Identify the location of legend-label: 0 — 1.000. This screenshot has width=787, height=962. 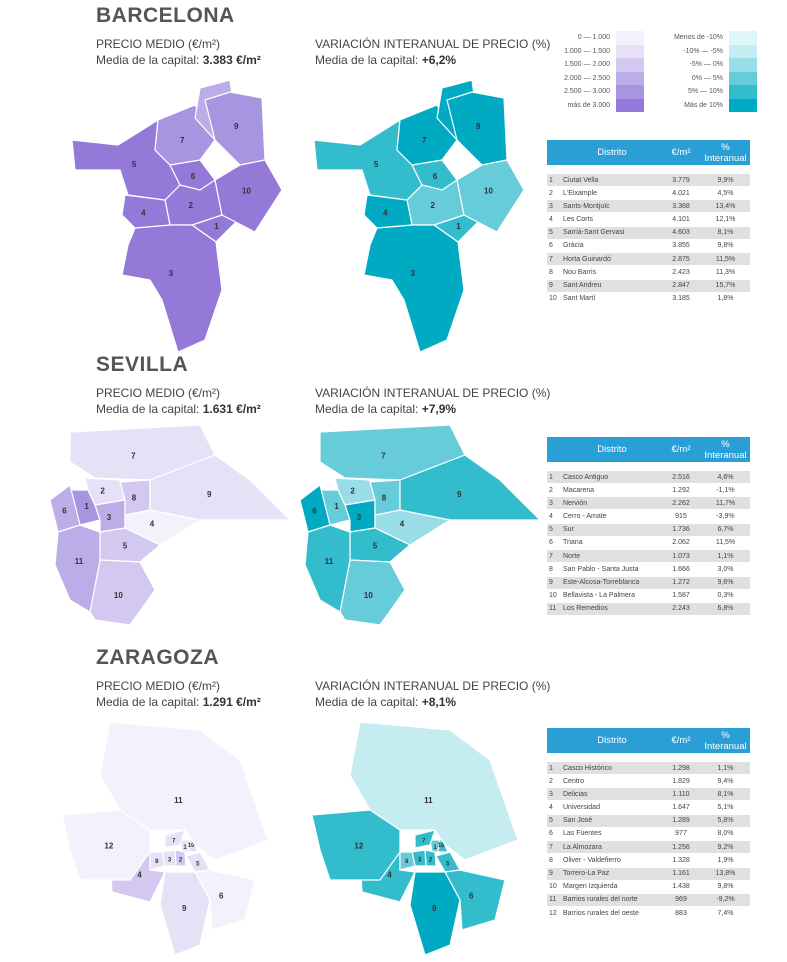
(593, 38).